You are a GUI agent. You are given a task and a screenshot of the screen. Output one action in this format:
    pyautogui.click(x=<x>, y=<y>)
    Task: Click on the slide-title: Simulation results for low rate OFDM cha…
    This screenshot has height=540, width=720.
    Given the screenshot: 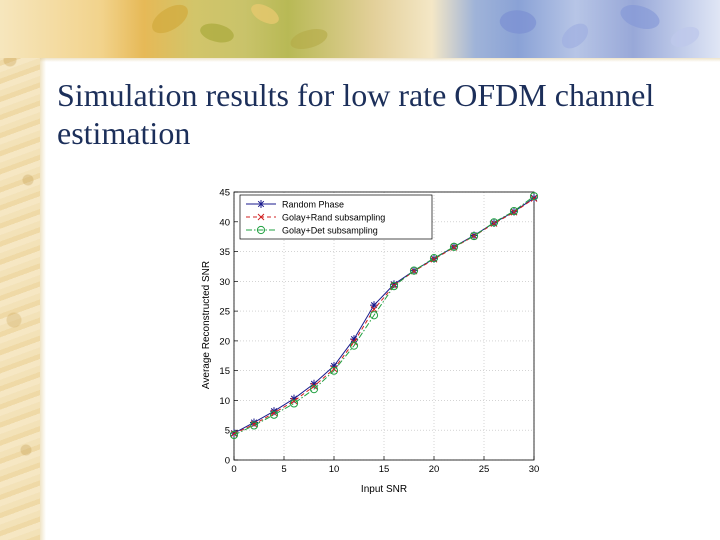 What is the action you would take?
    pyautogui.click(x=356, y=114)
    